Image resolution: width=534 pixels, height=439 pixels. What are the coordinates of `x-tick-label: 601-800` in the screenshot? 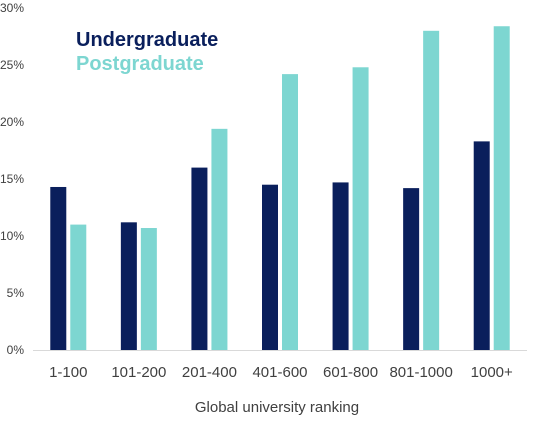 It's located at (350, 372).